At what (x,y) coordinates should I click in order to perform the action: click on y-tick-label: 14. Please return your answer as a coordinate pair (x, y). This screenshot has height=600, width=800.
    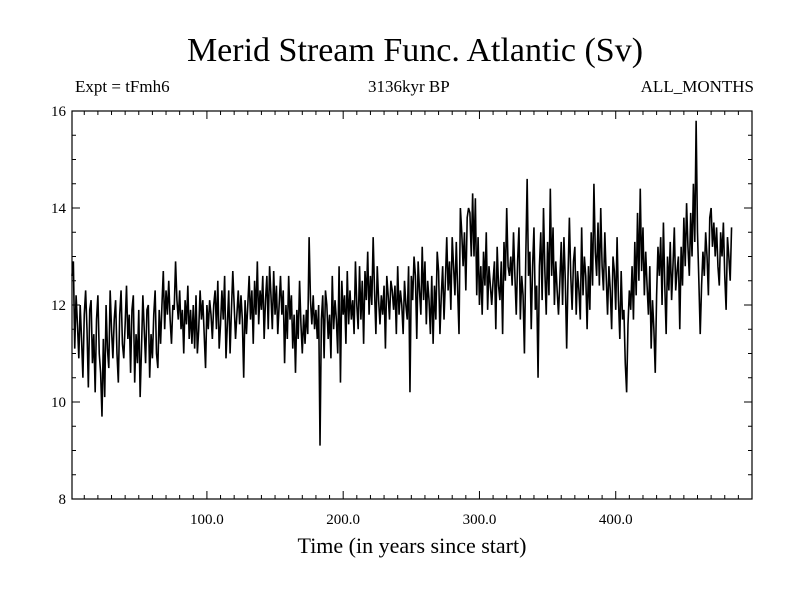
    Looking at the image, I should click on (59, 209).